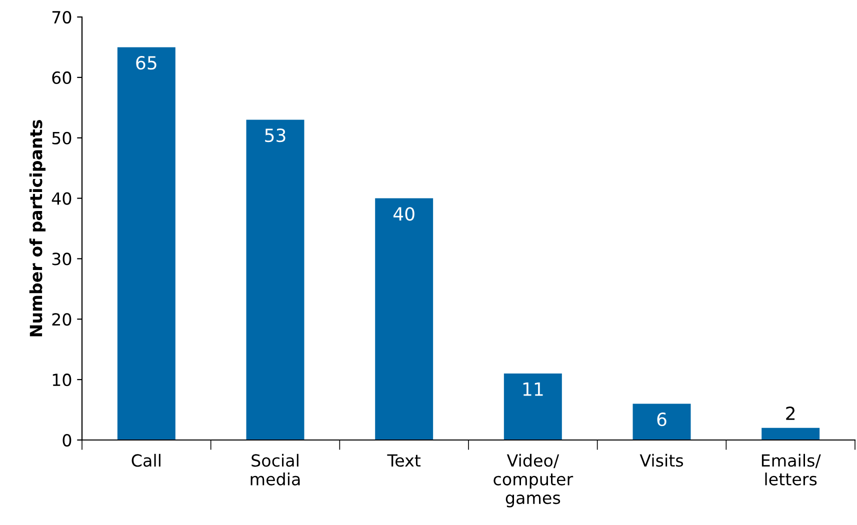  What do you see at coordinates (662, 460) in the screenshot?
I see `x-tick-label: Visits` at bounding box center [662, 460].